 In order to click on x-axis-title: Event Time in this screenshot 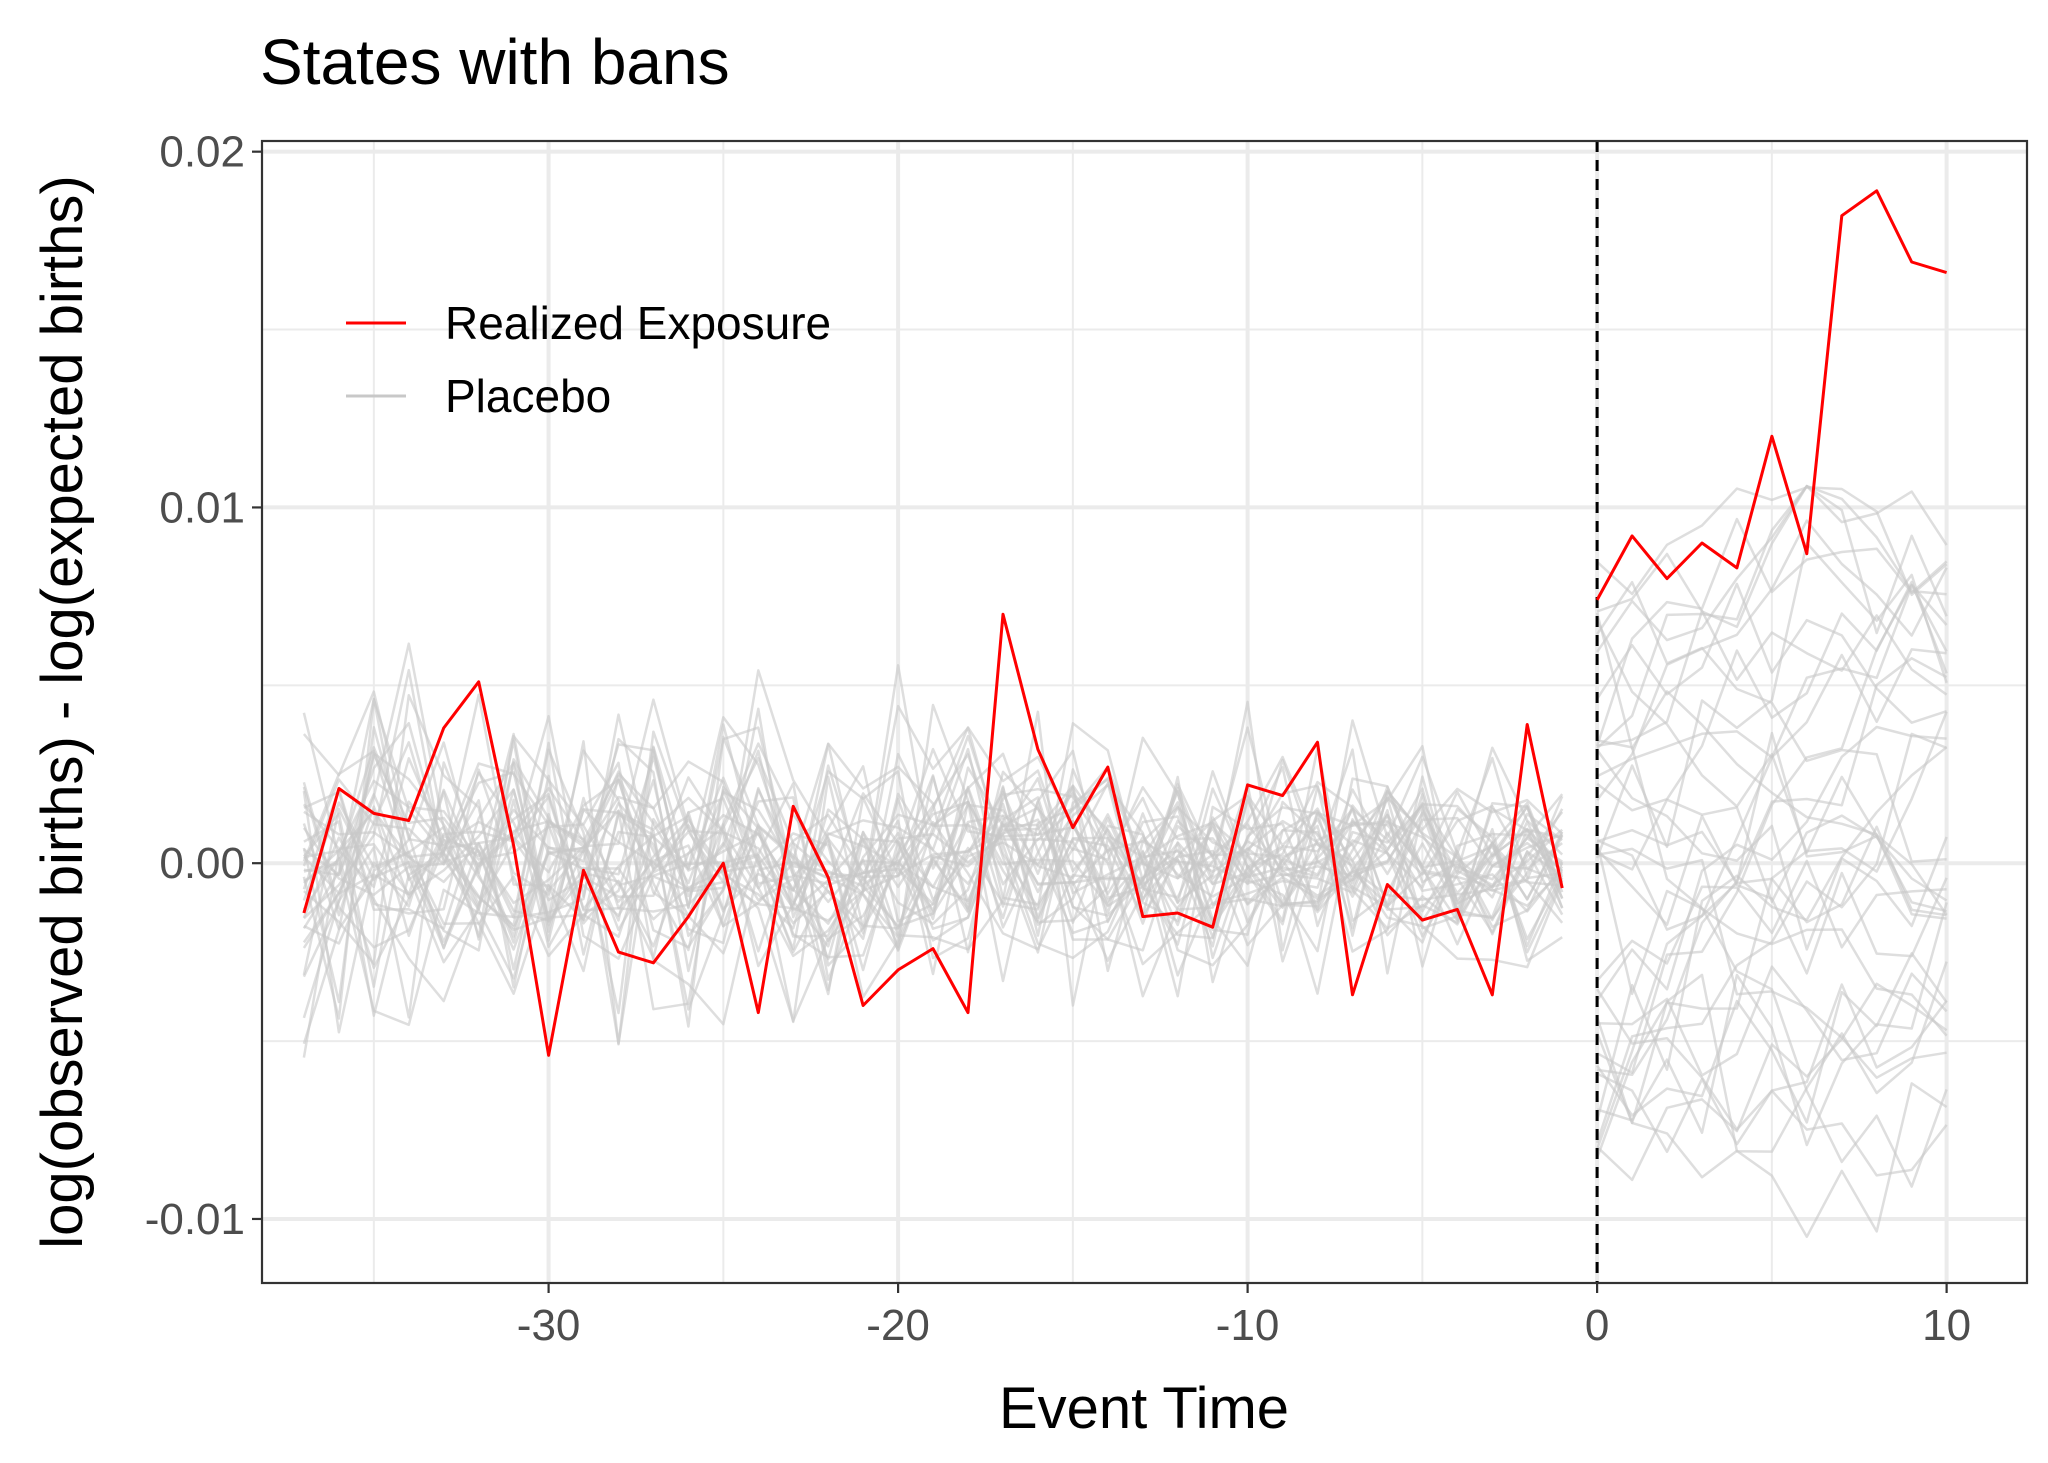, I will do `click(1144, 1408)`.